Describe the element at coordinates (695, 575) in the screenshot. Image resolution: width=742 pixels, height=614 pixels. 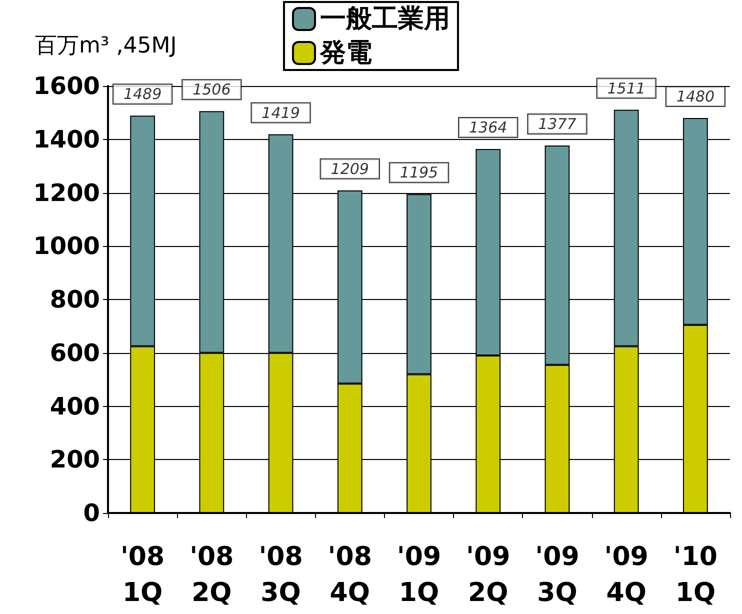
I see `x-tick-label: '10 1Q` at that location.